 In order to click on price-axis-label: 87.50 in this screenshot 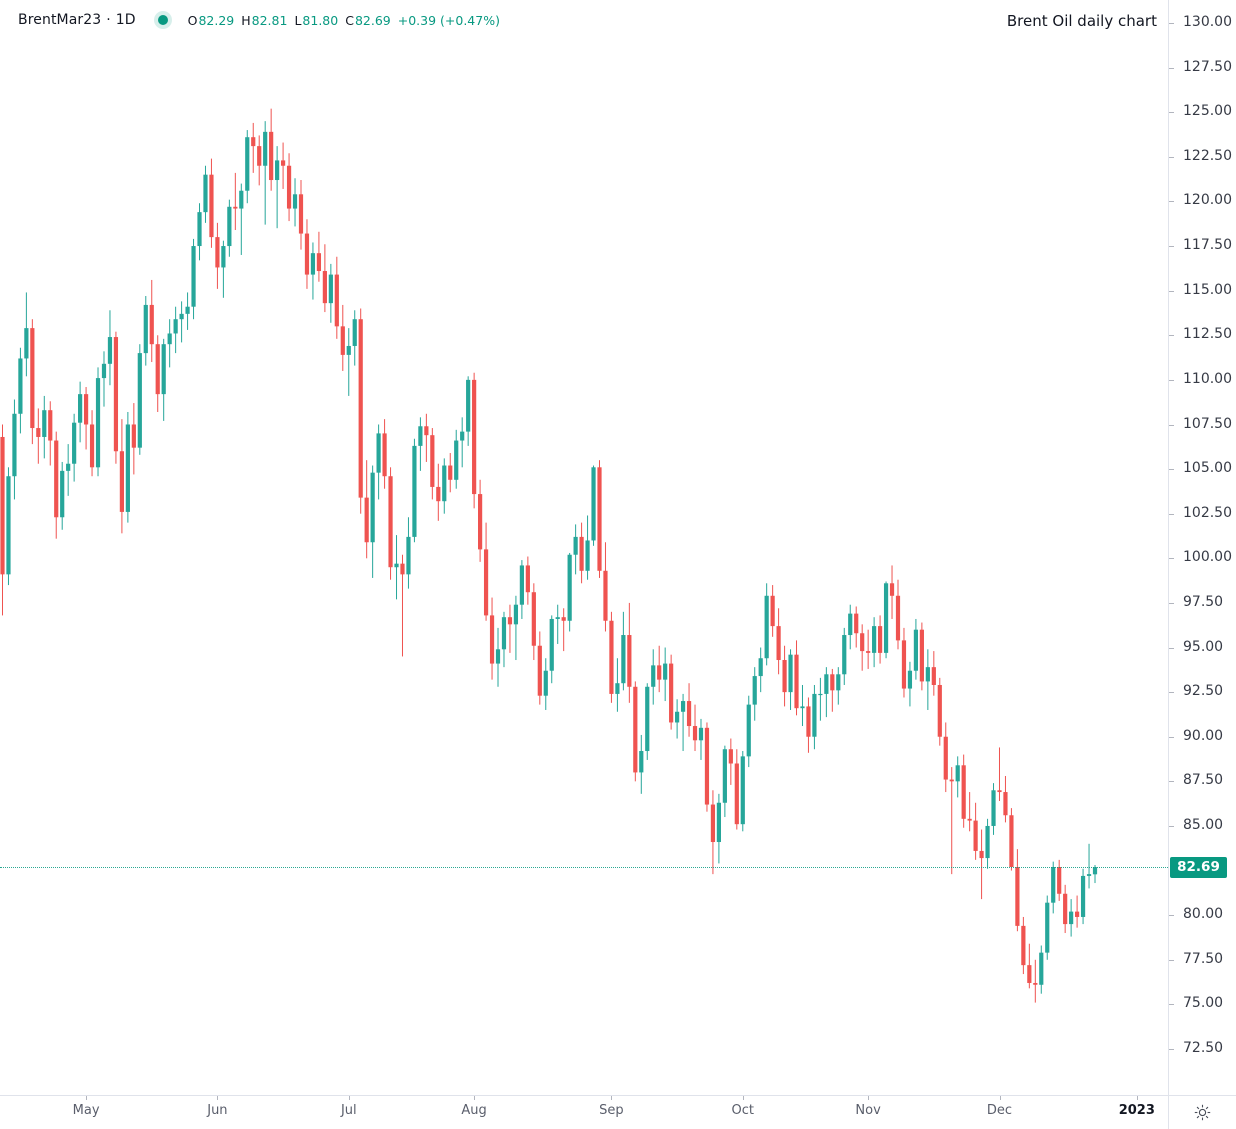, I will do `click(1203, 780)`.